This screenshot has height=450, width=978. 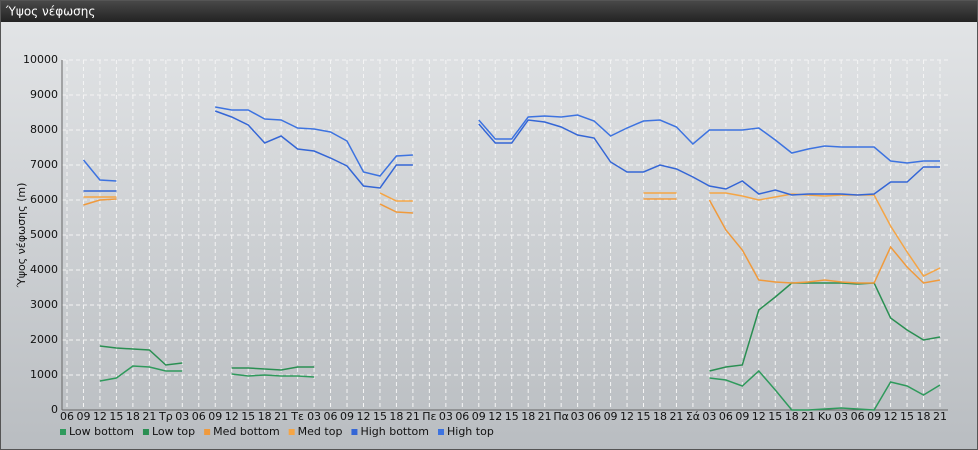 What do you see at coordinates (44, 94) in the screenshot?
I see `y-tick-label: 9000` at bounding box center [44, 94].